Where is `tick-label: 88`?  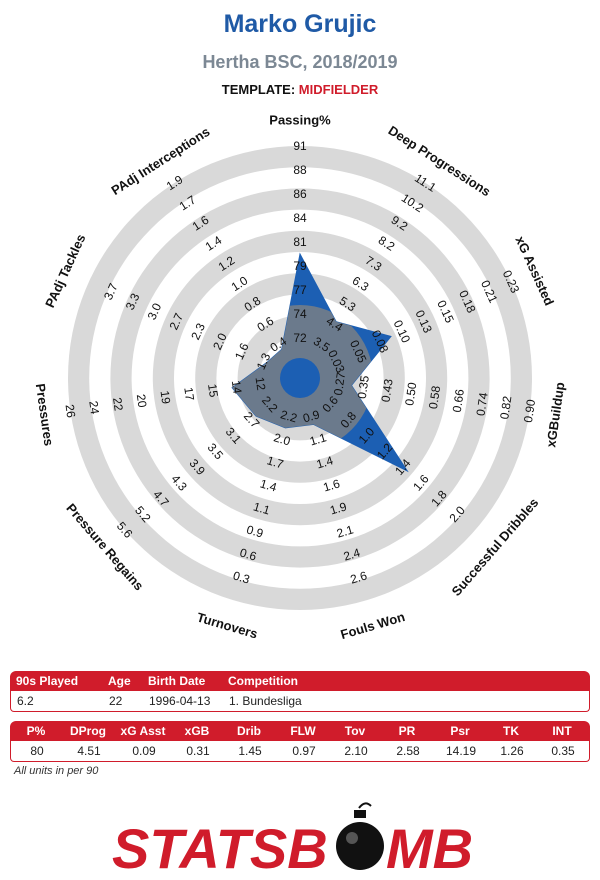 tick-label: 88 is located at coordinates (300, 170).